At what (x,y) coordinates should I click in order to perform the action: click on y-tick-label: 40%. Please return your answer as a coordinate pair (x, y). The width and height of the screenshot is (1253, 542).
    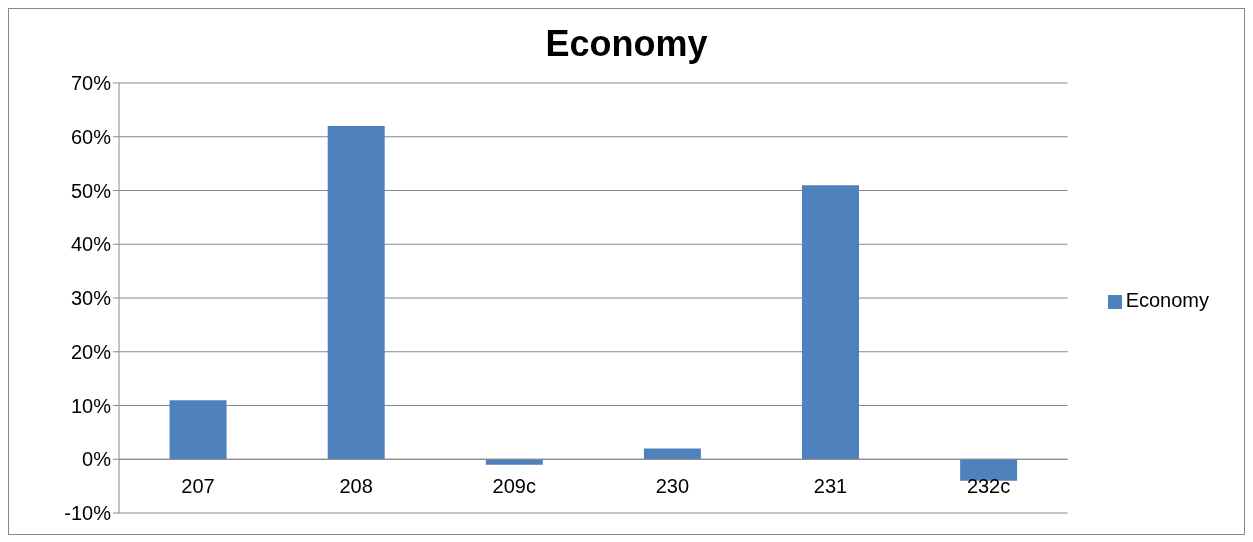
    Looking at the image, I should click on (91, 244).